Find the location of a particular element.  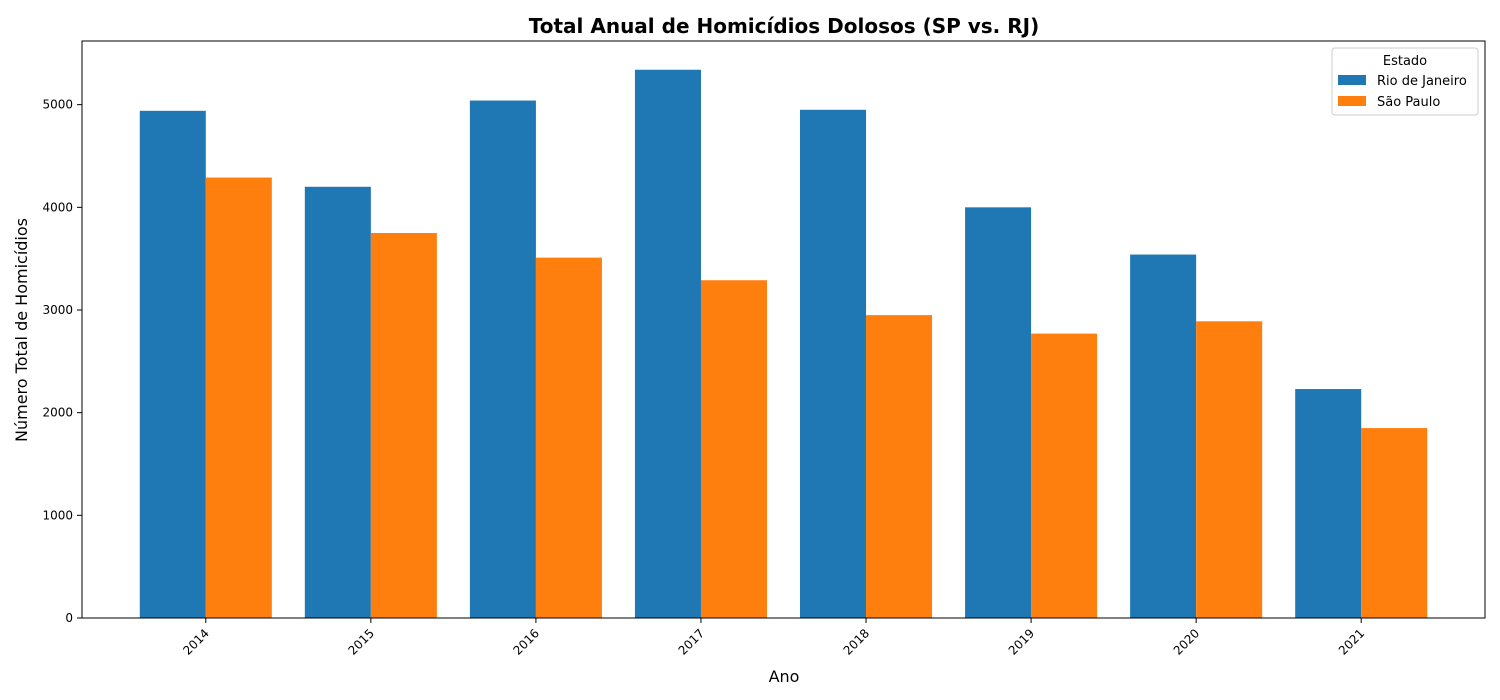

y-tick-label: 3000 is located at coordinates (57, 310).